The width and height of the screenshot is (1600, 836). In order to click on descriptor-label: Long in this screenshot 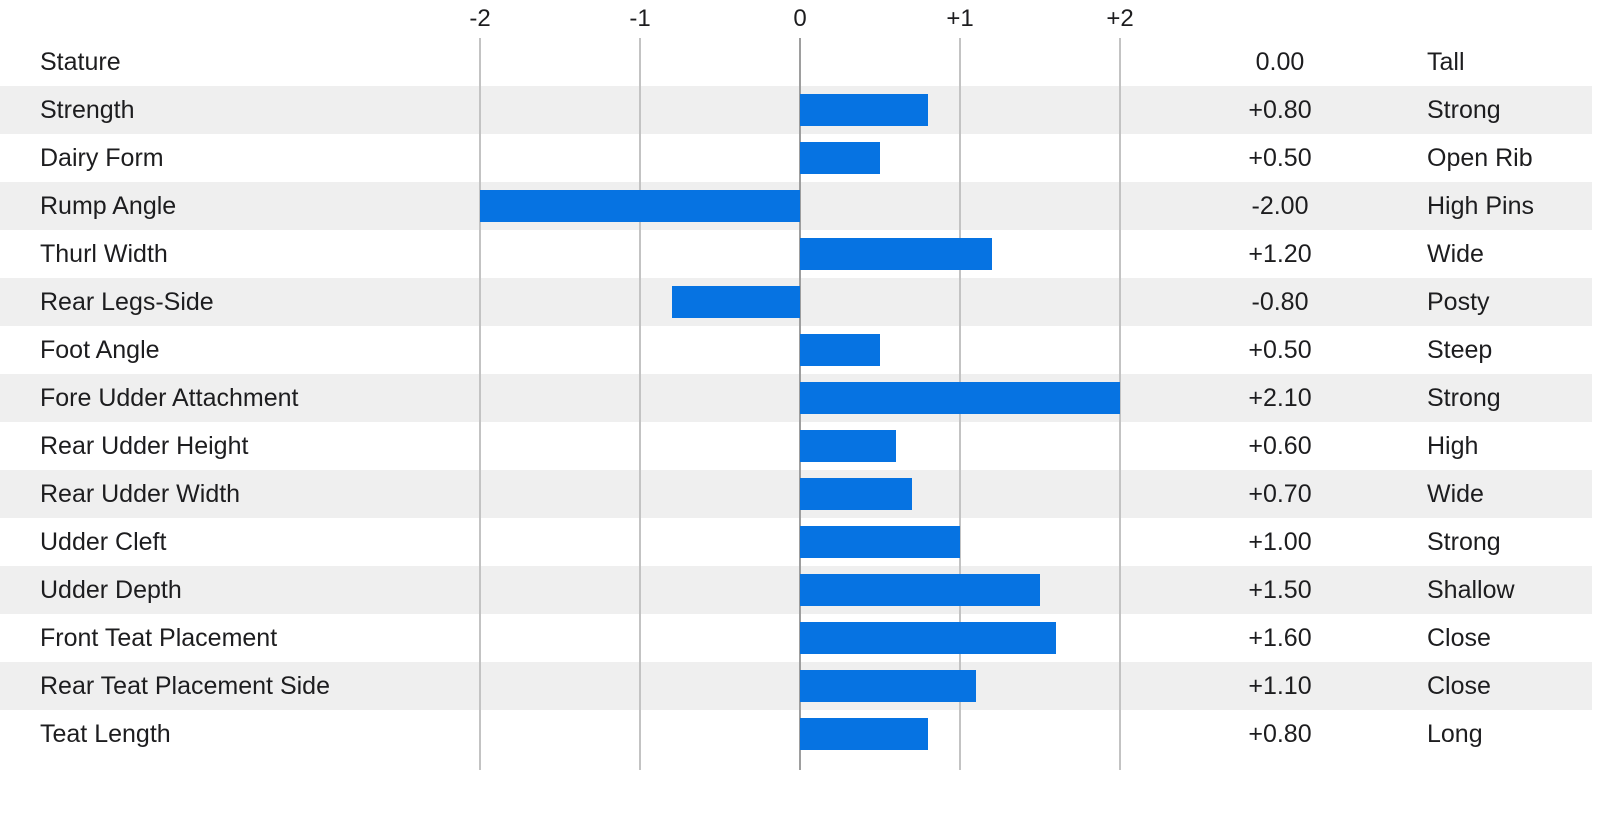, I will do `click(1455, 734)`.